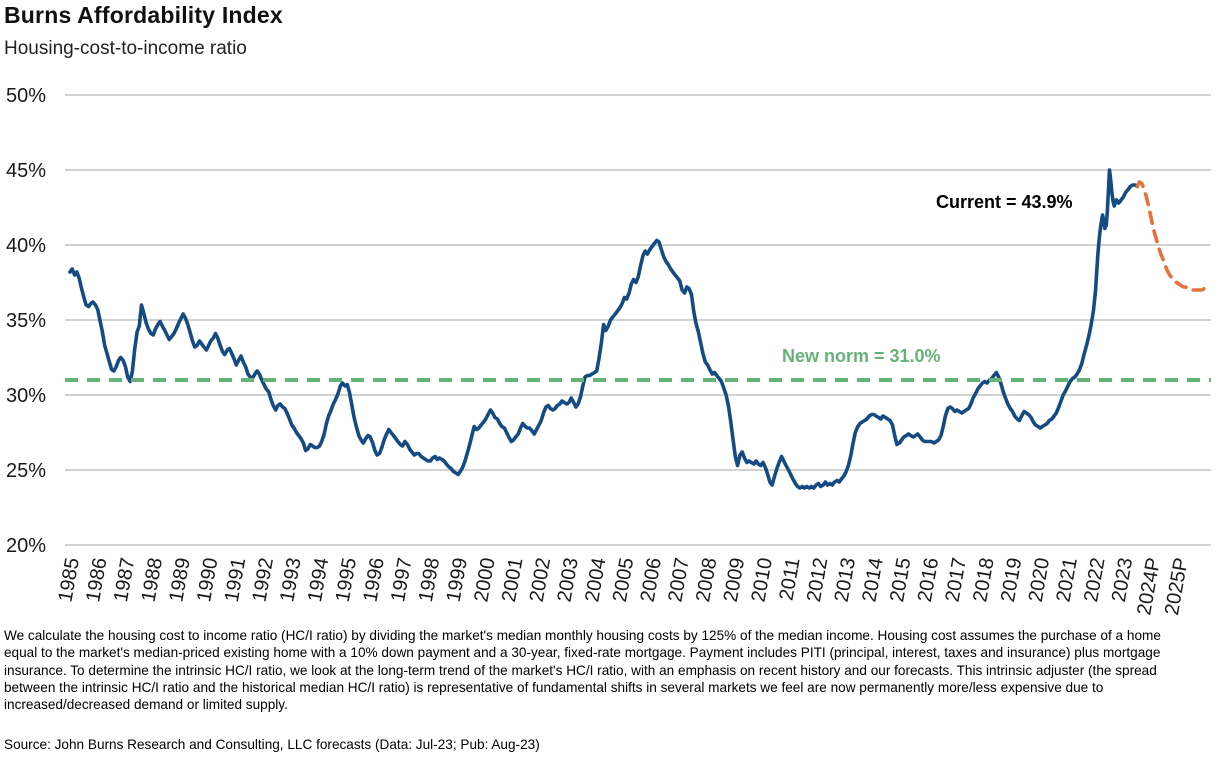  What do you see at coordinates (983, 580) in the screenshot?
I see `x-axis-tick-label: 2018` at bounding box center [983, 580].